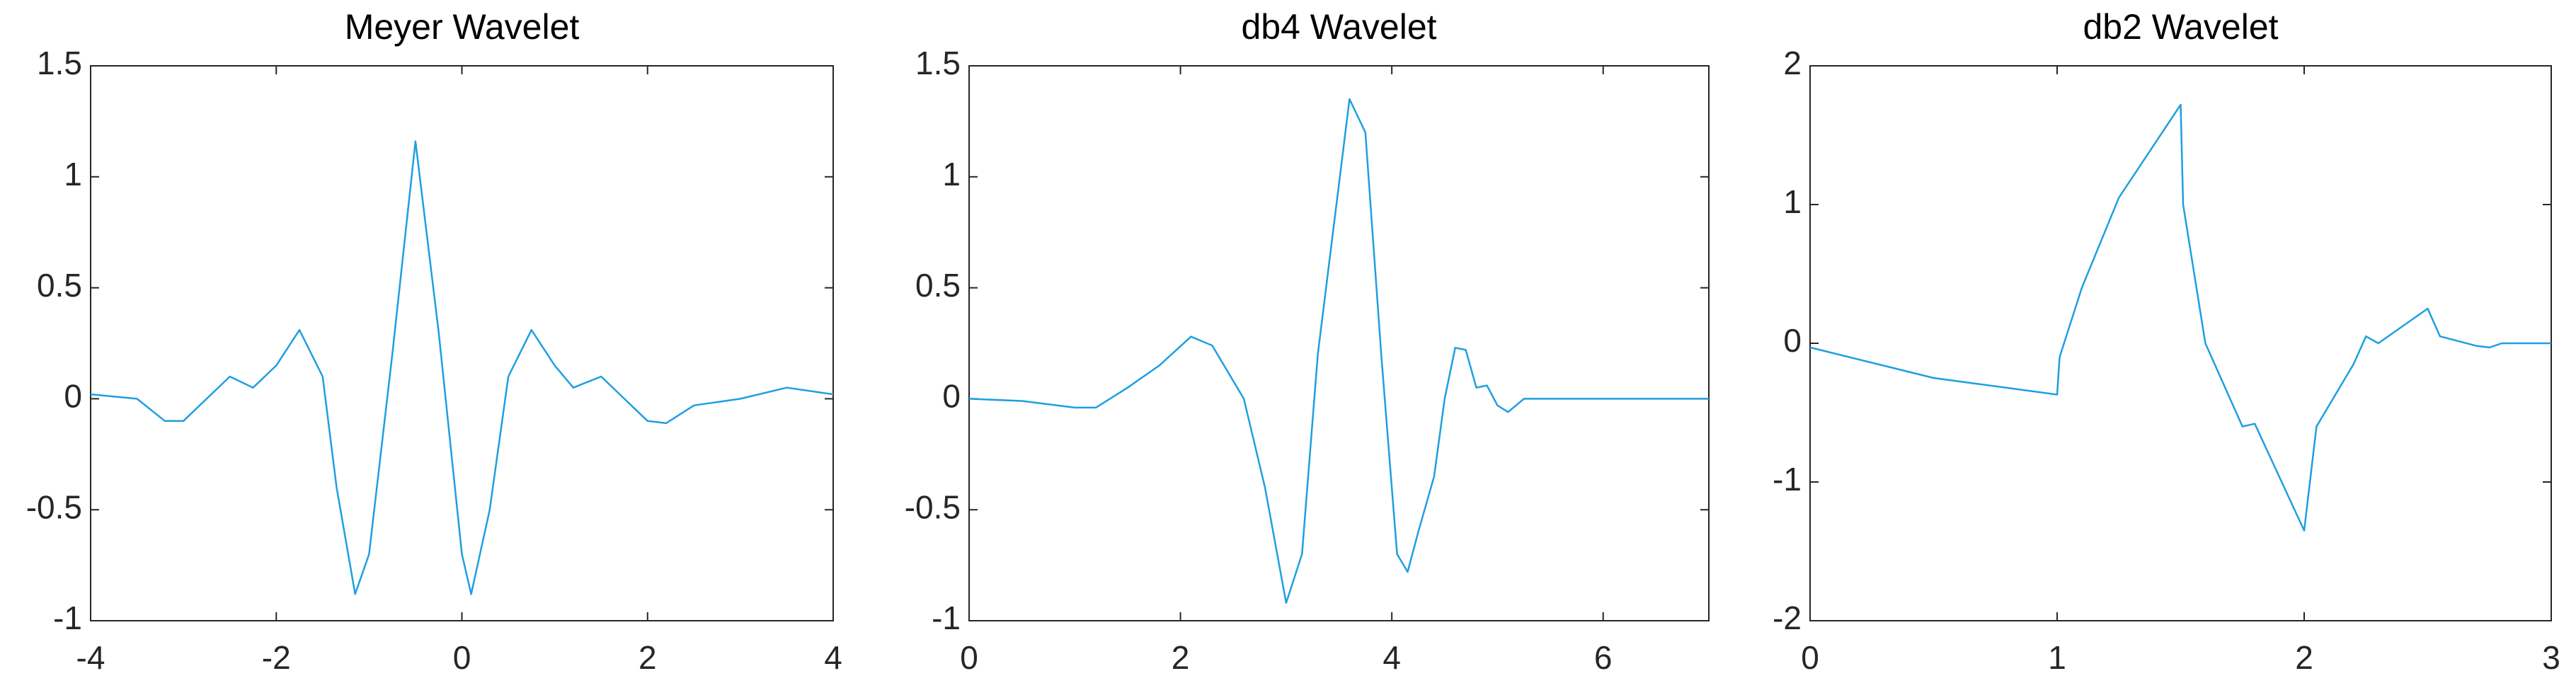 The height and width of the screenshot is (700, 2576). I want to click on x-tick-label: -4, so click(90, 657).